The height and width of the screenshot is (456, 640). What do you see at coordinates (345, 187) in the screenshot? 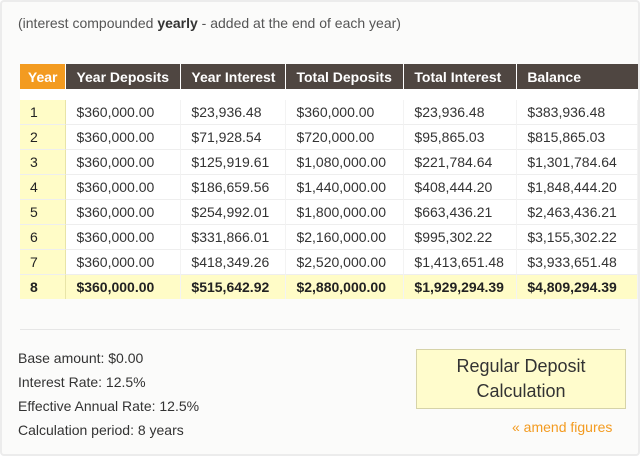
I see `cell-total-deposits: $1,440,000.00` at bounding box center [345, 187].